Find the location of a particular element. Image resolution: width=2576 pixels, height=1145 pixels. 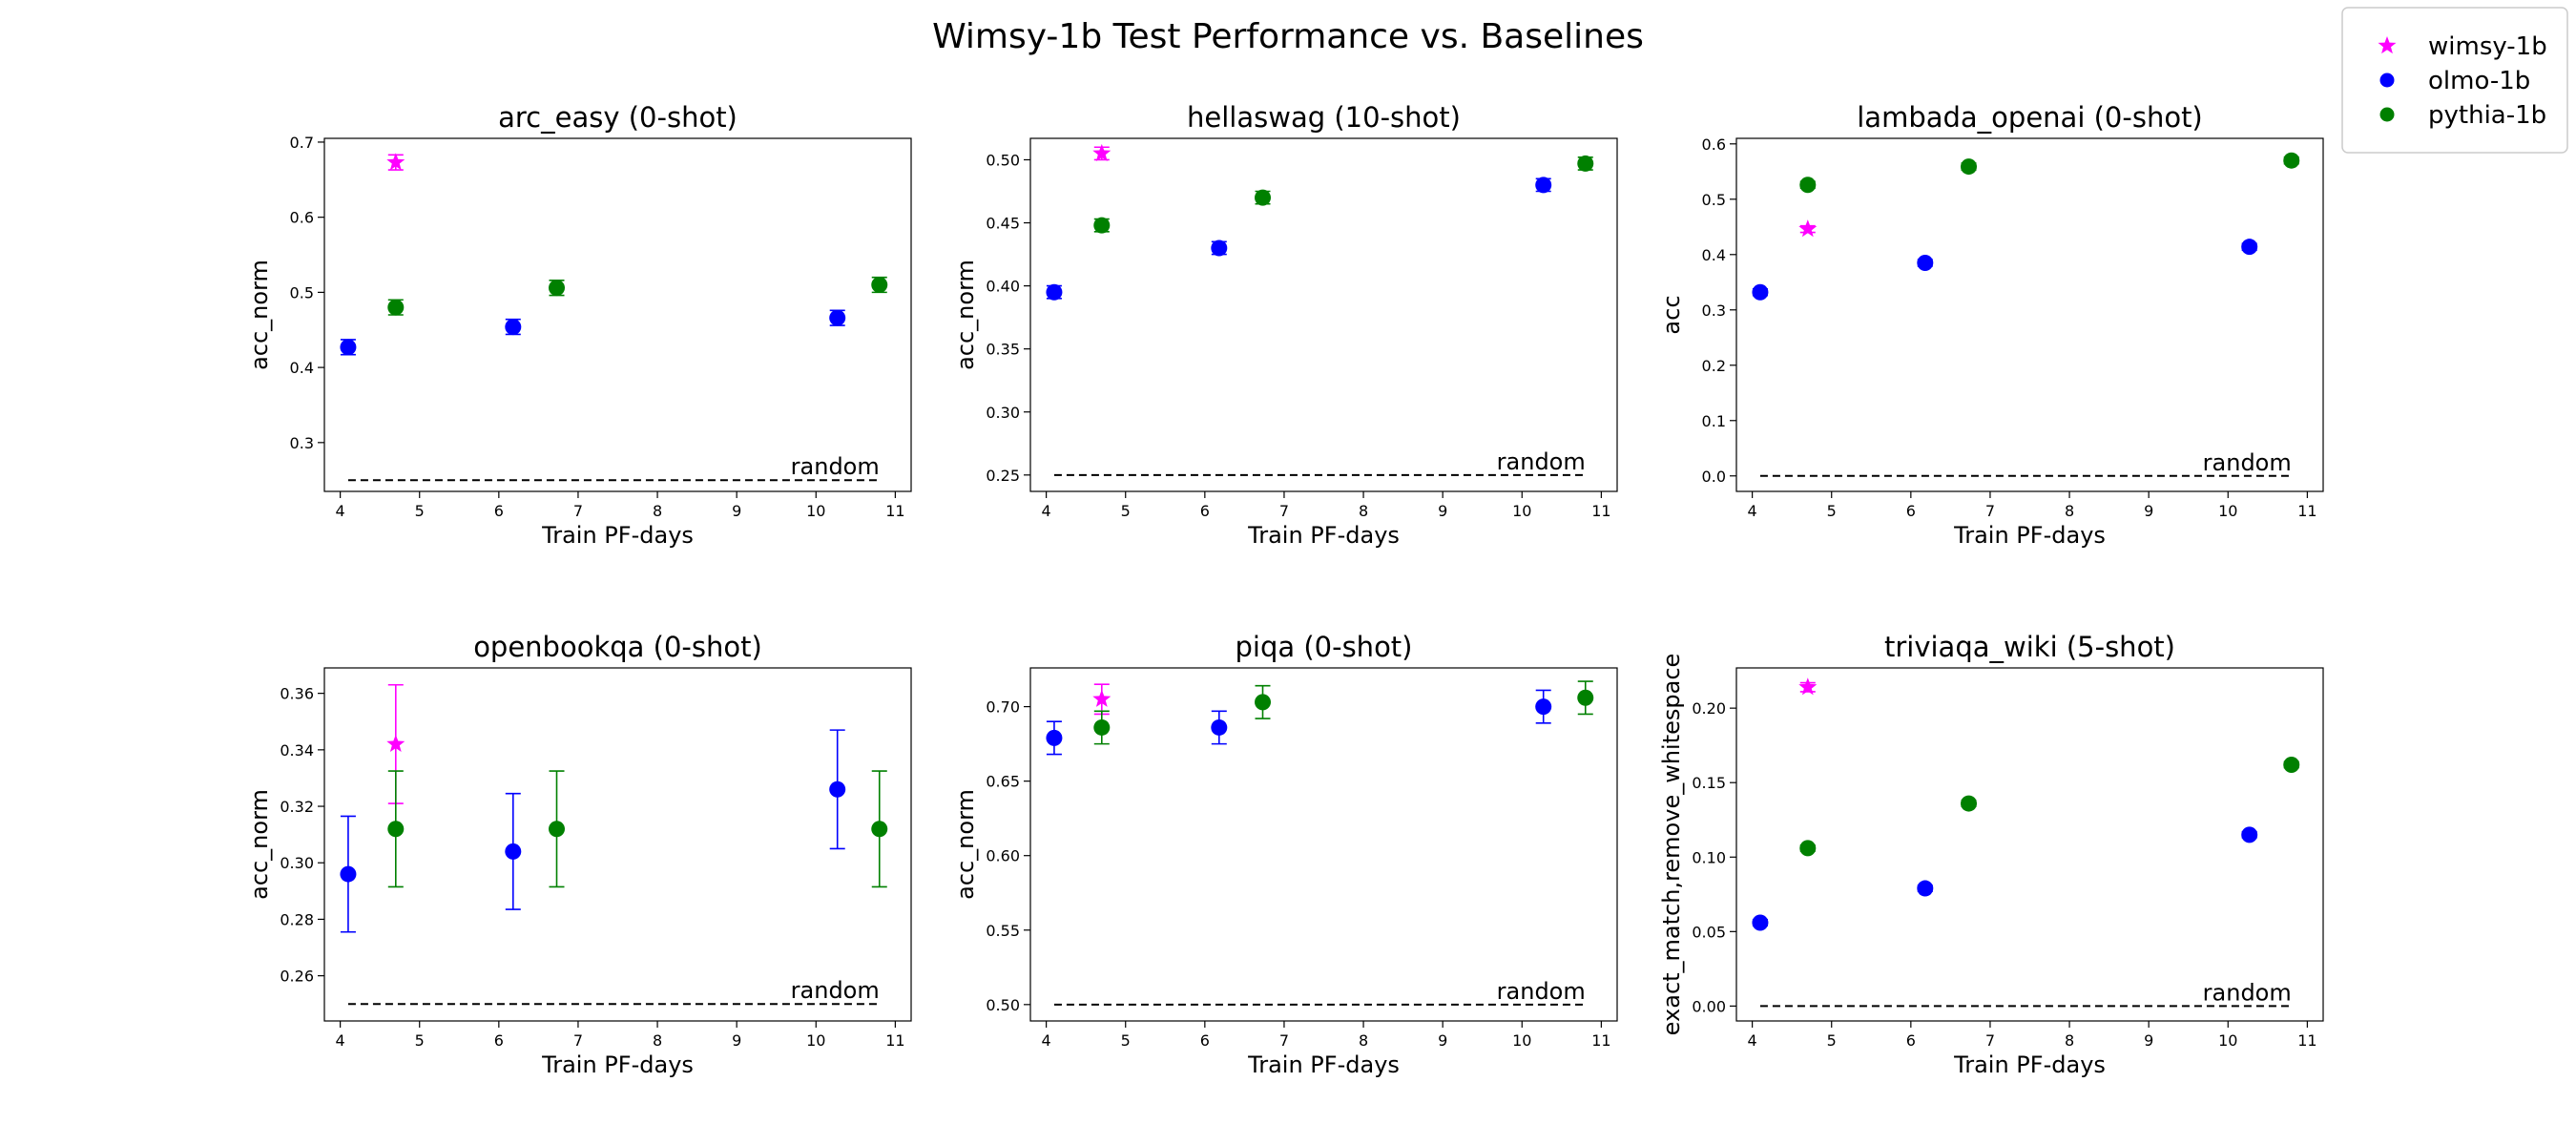

chart-4-ytick-label: 0.32 is located at coordinates (297, 807).